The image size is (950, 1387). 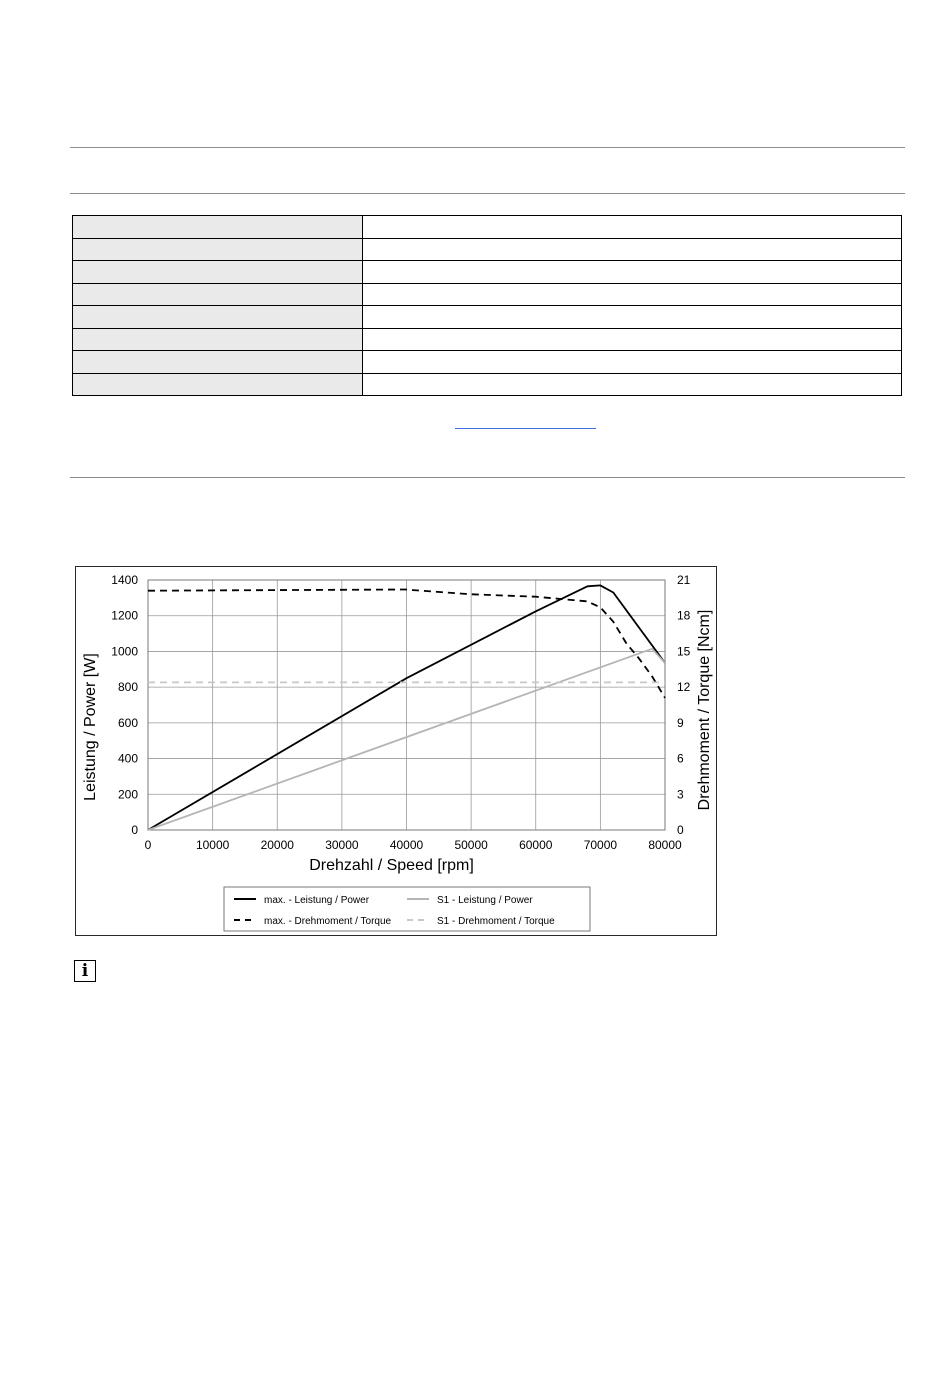 I want to click on x-axis-title: Drehzahl / Speed [rpm], so click(x=391, y=865).